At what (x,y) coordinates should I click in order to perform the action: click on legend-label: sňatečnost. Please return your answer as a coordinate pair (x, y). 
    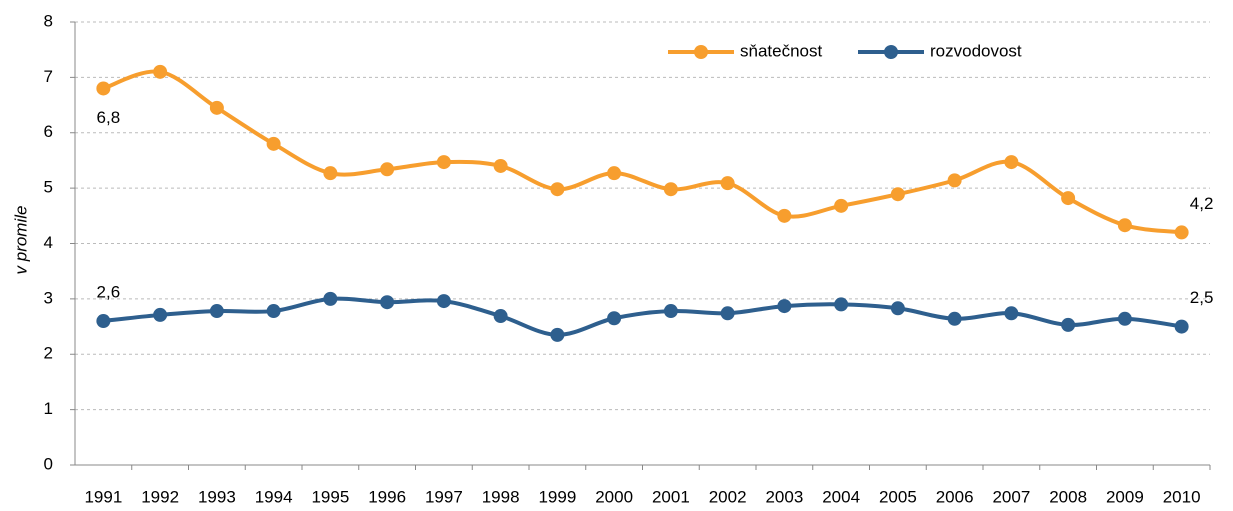
    Looking at the image, I should click on (781, 50).